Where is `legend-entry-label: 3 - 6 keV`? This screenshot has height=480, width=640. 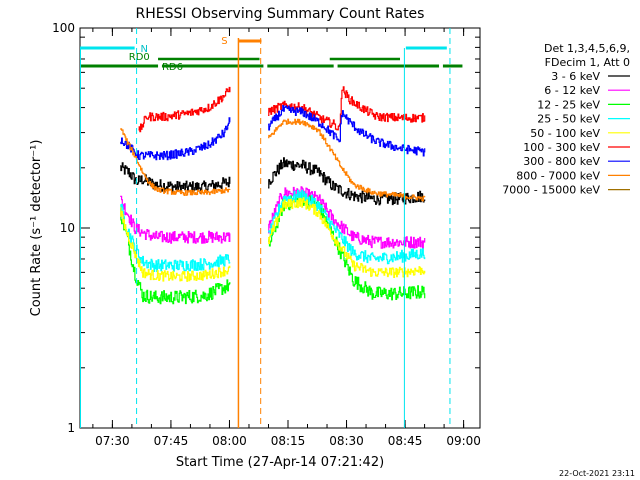 legend-entry-label: 3 - 6 keV is located at coordinates (575, 76).